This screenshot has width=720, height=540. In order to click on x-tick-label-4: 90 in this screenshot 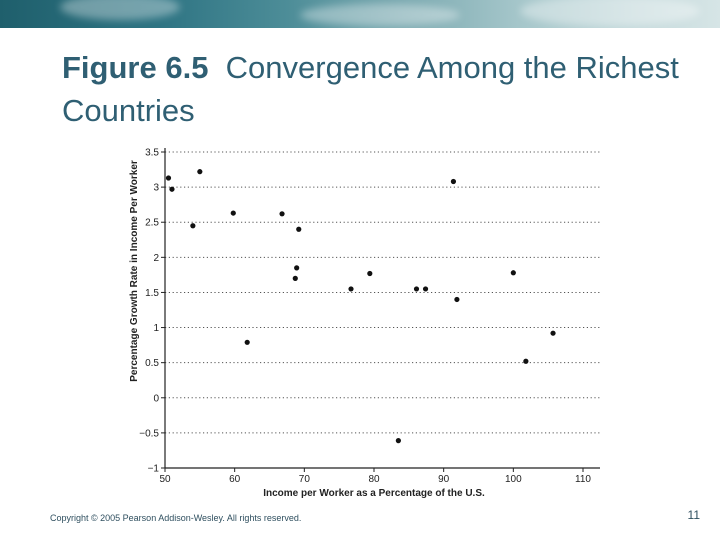, I will do `click(444, 479)`.